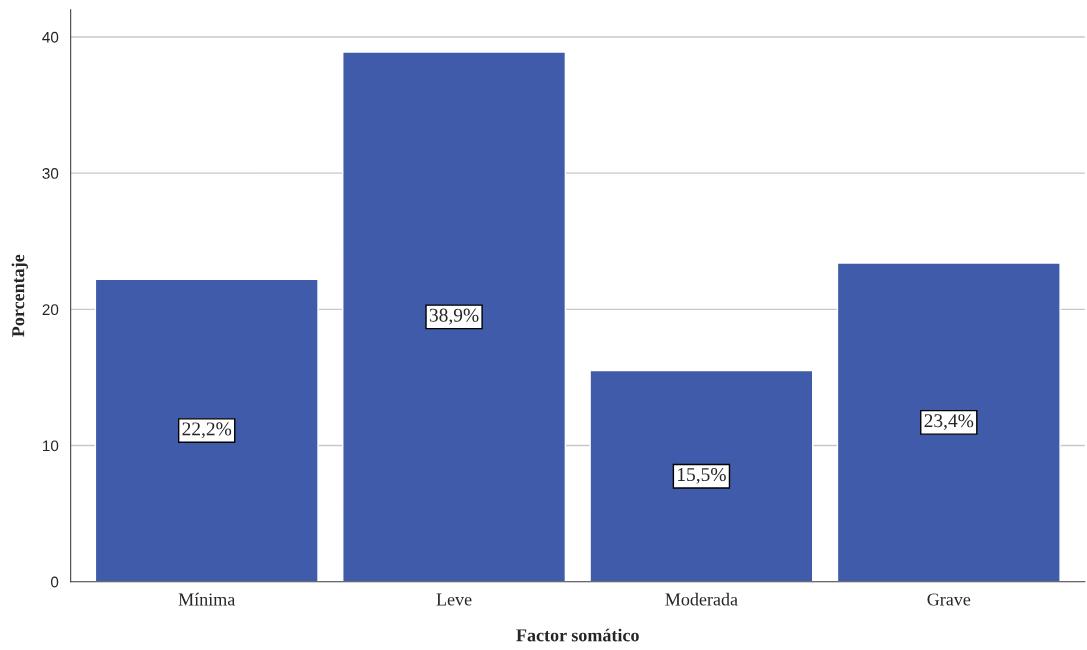  I want to click on data-label: 38,9%, so click(454, 316).